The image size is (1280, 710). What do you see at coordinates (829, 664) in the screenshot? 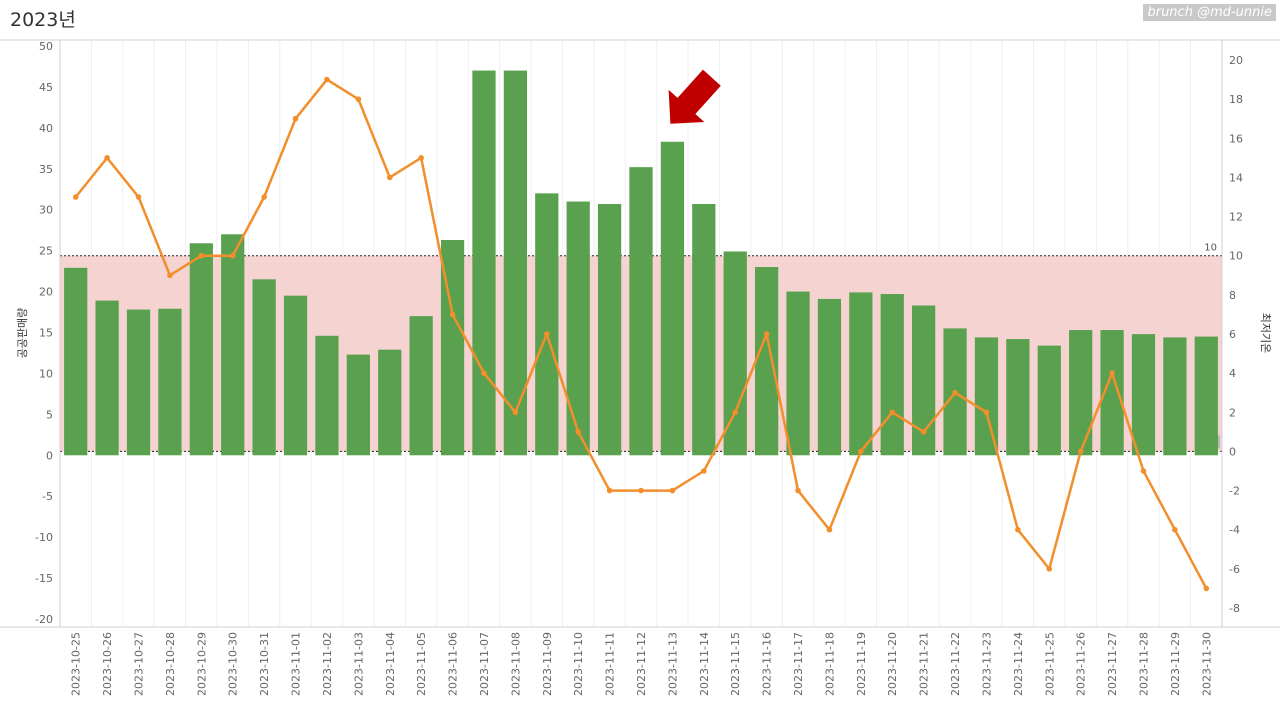
I see `x-tick-label: 2023-11-18` at bounding box center [829, 664].